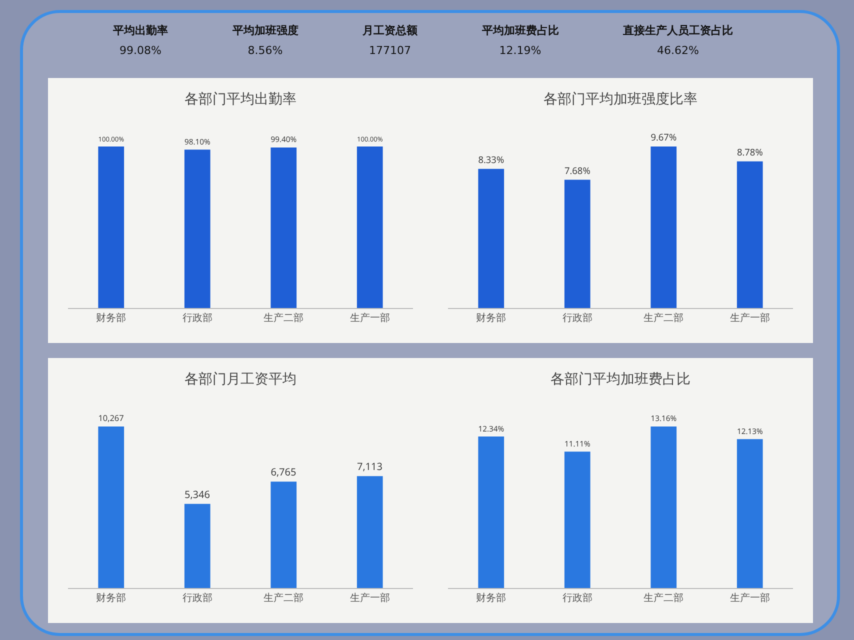 The image size is (854, 640). What do you see at coordinates (678, 30) in the screenshot?
I see `text: 直接生产人员工资占比` at bounding box center [678, 30].